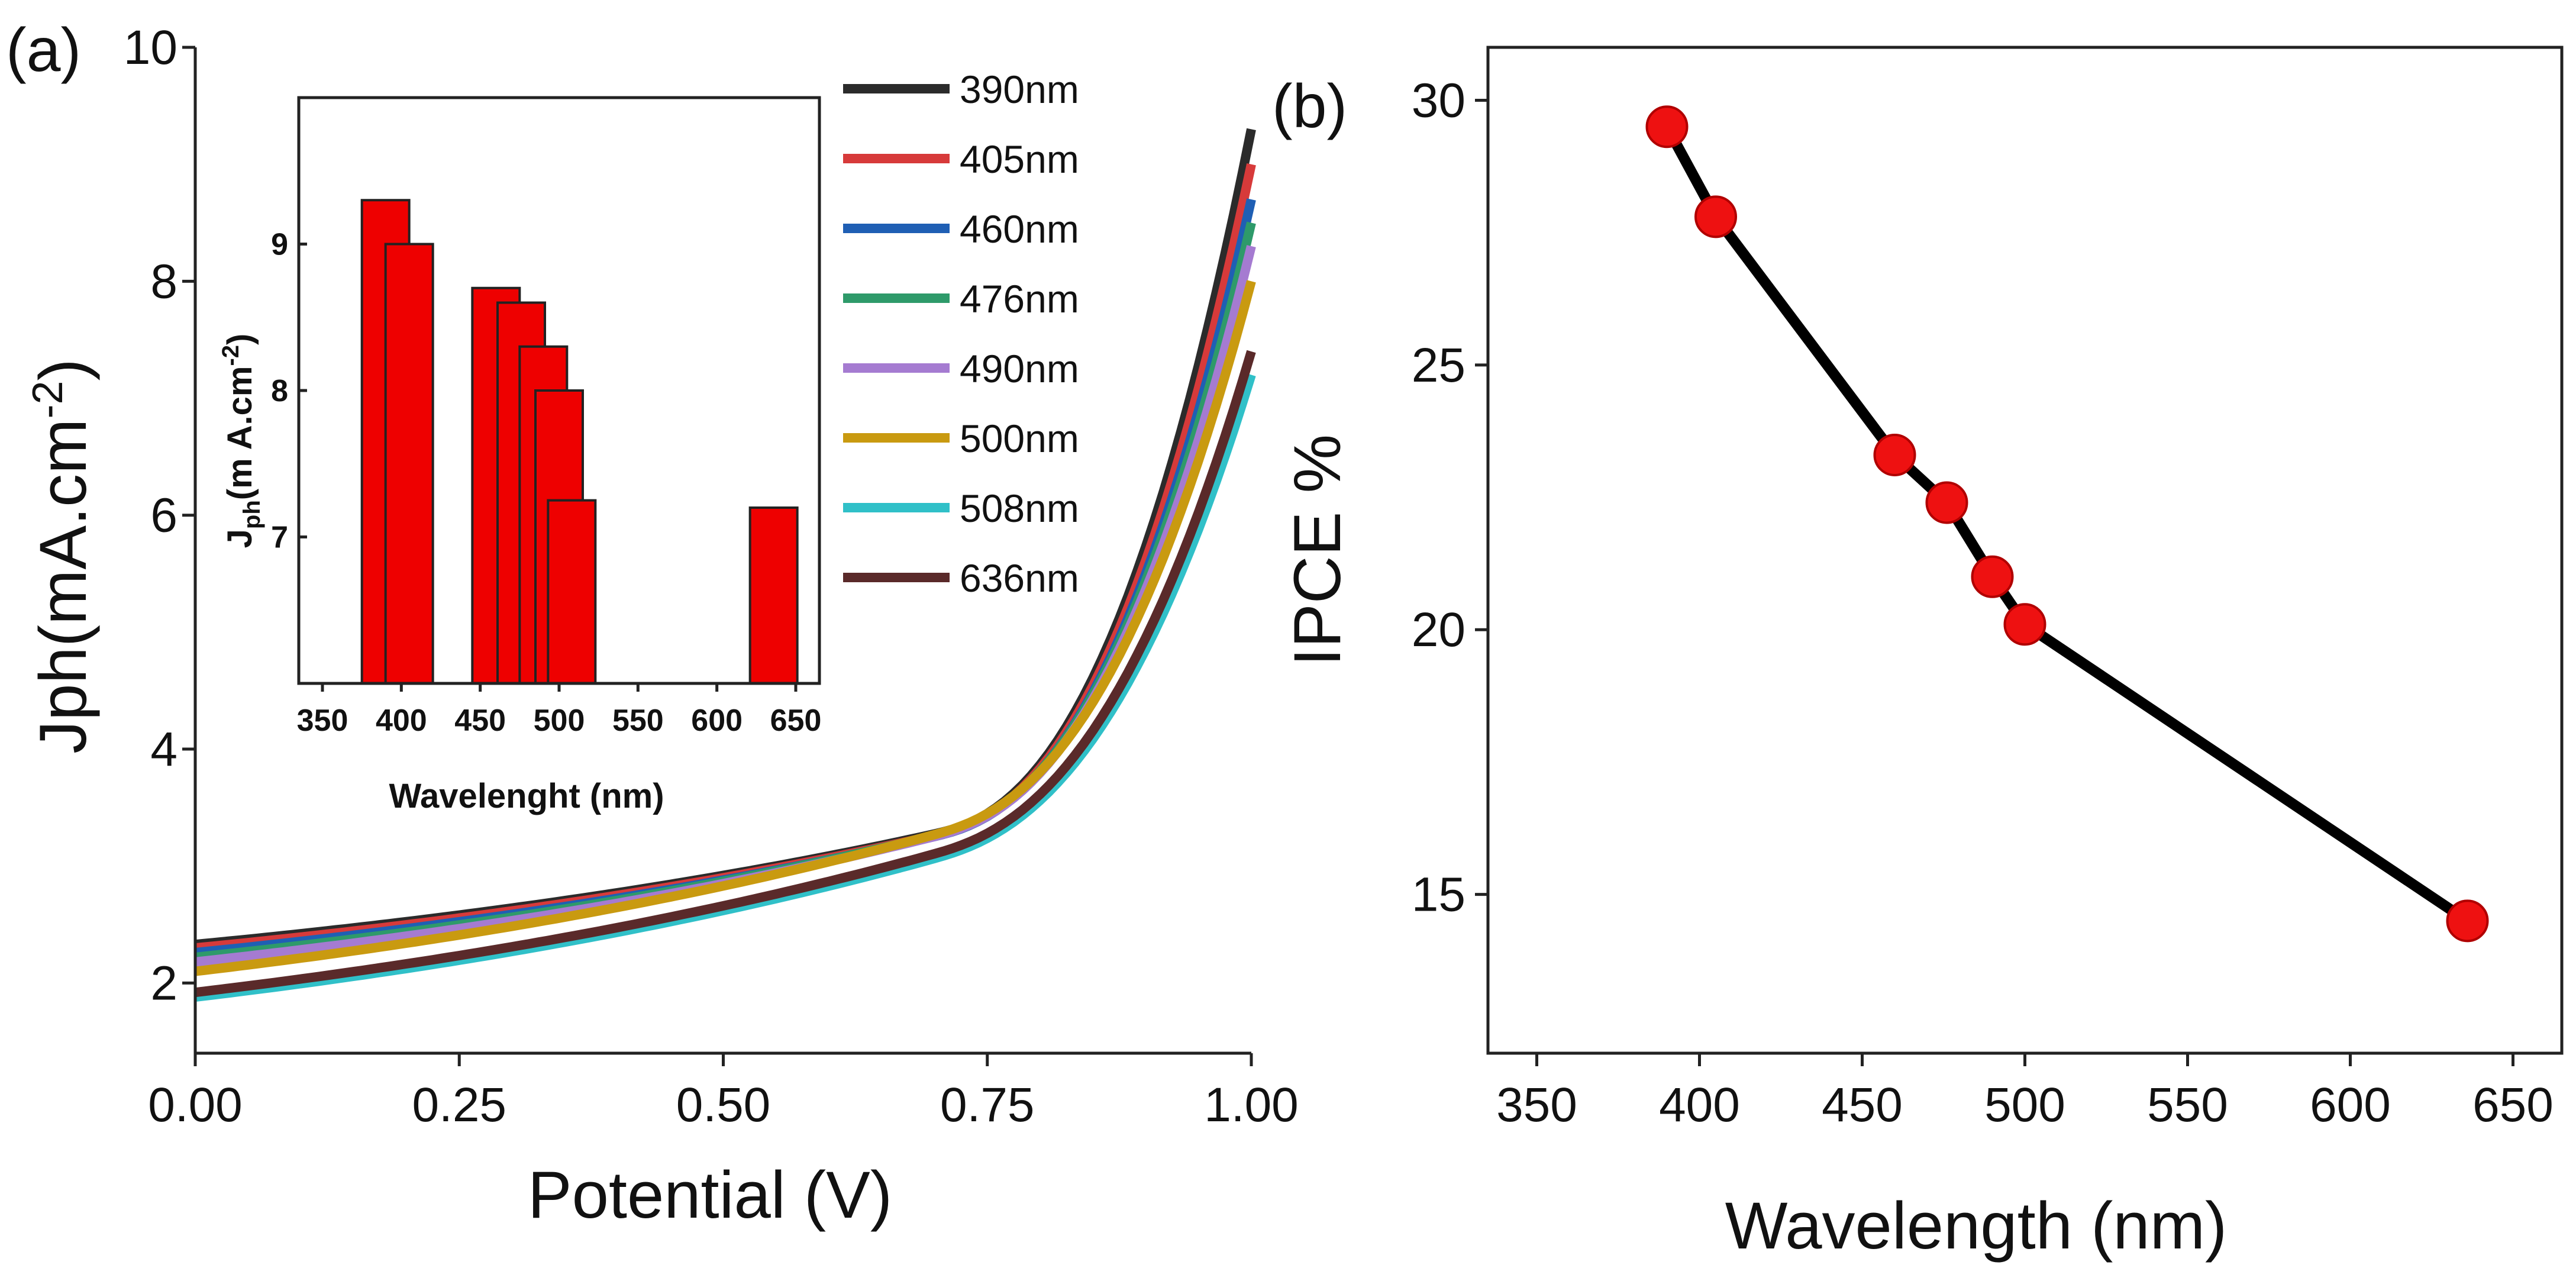 Image resolution: width=2576 pixels, height=1281 pixels. What do you see at coordinates (1438, 365) in the screenshot?
I see `chart-b-y-tick-label: 25` at bounding box center [1438, 365].